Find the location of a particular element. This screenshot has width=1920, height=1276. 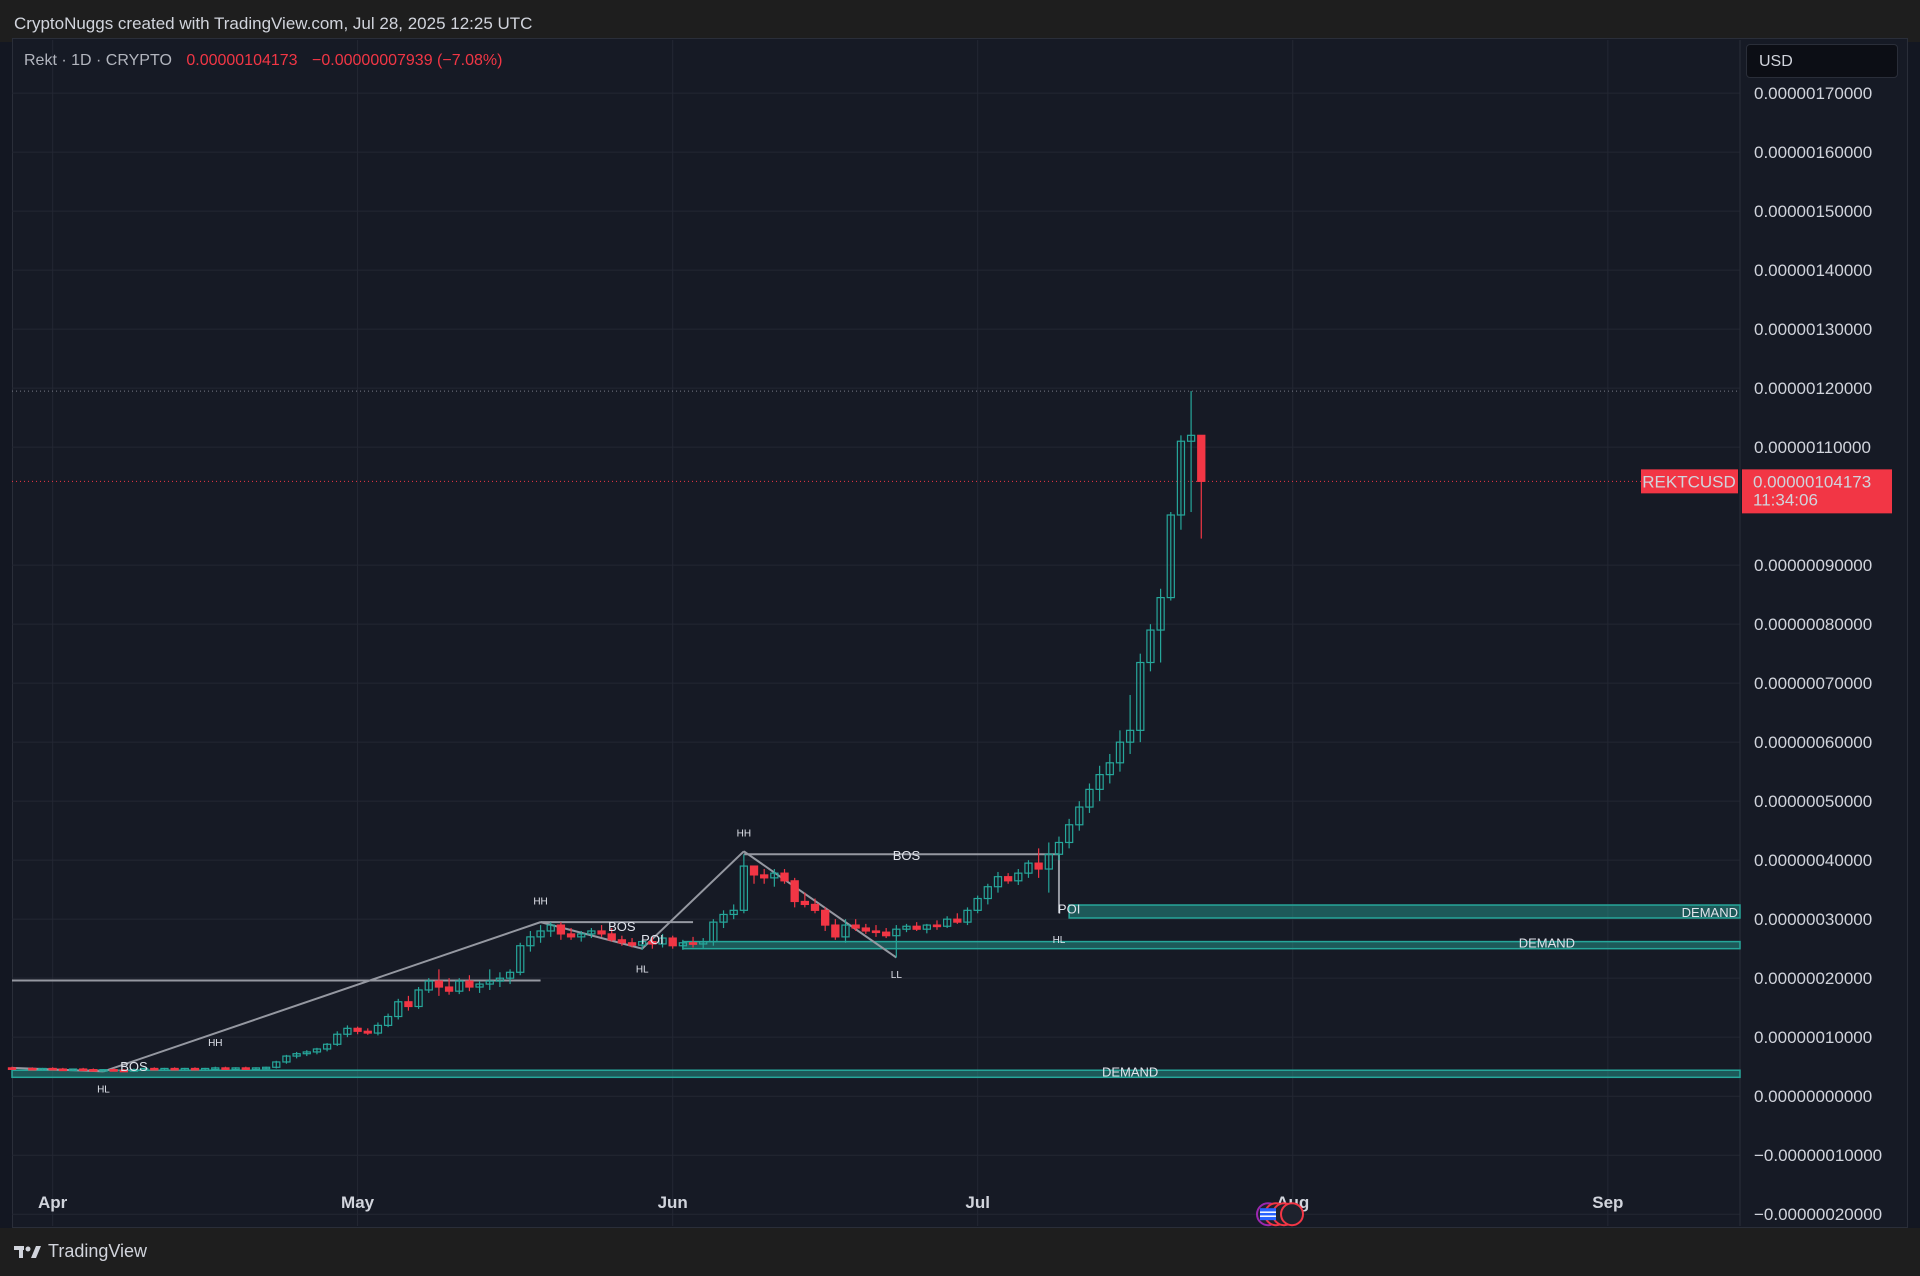

event-flag-icon is located at coordinates (1292, 1214).